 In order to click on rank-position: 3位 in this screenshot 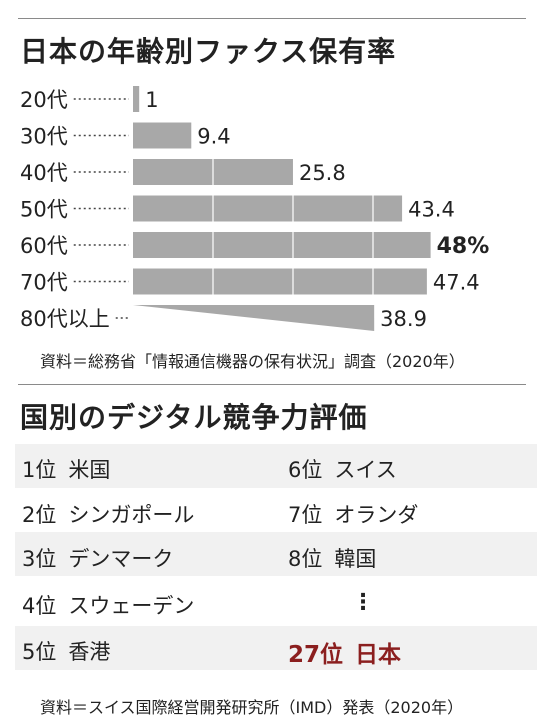, I will do `click(39, 559)`.